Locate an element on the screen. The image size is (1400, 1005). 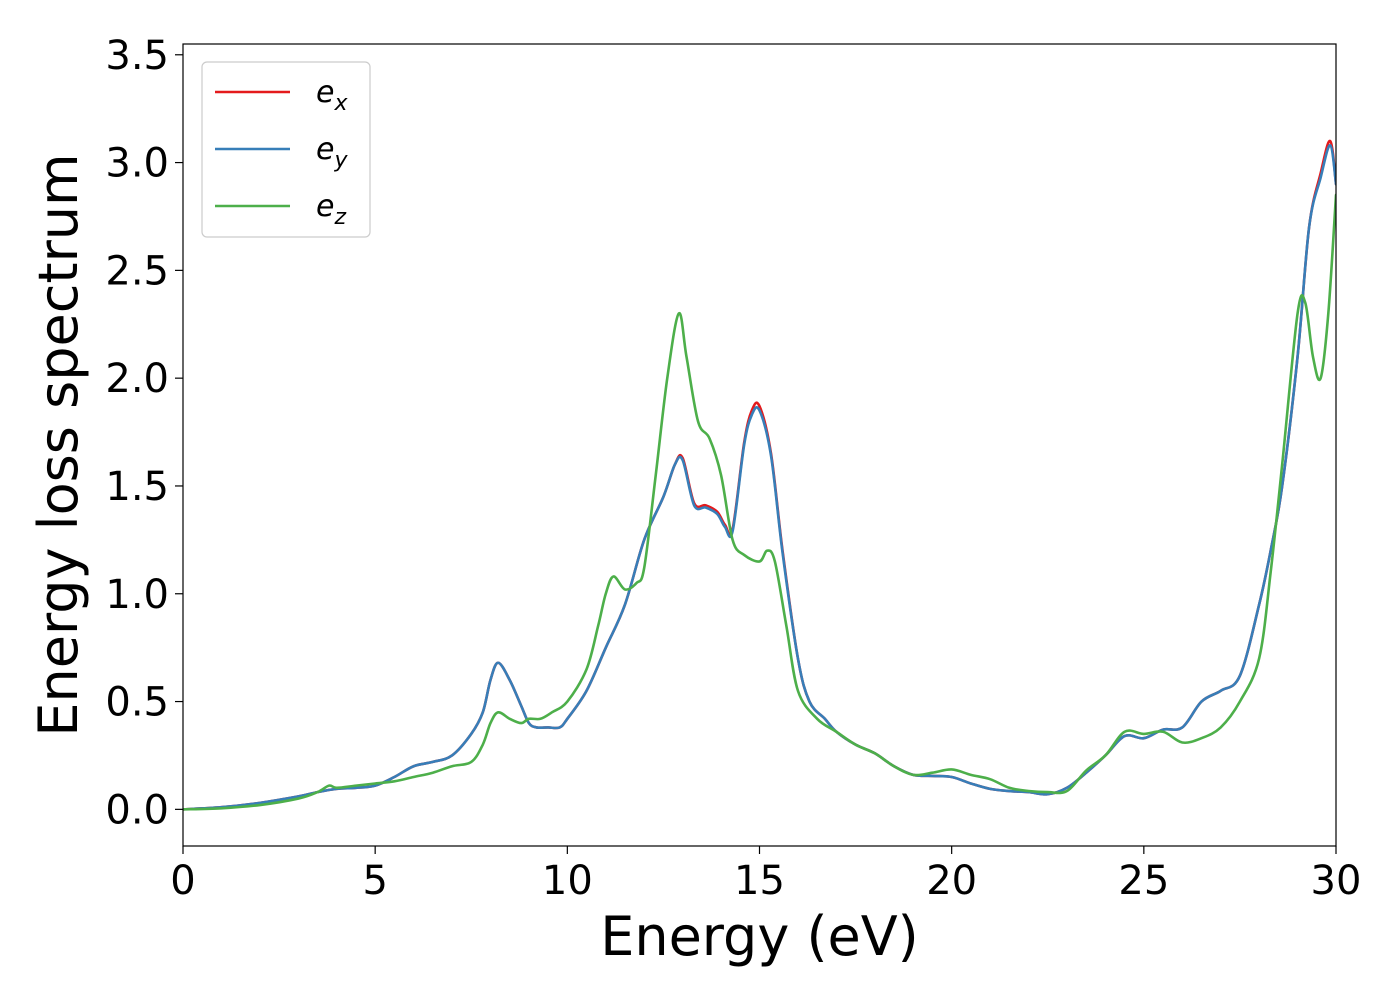
y-tick-label: 3.0 is located at coordinates (137, 164).